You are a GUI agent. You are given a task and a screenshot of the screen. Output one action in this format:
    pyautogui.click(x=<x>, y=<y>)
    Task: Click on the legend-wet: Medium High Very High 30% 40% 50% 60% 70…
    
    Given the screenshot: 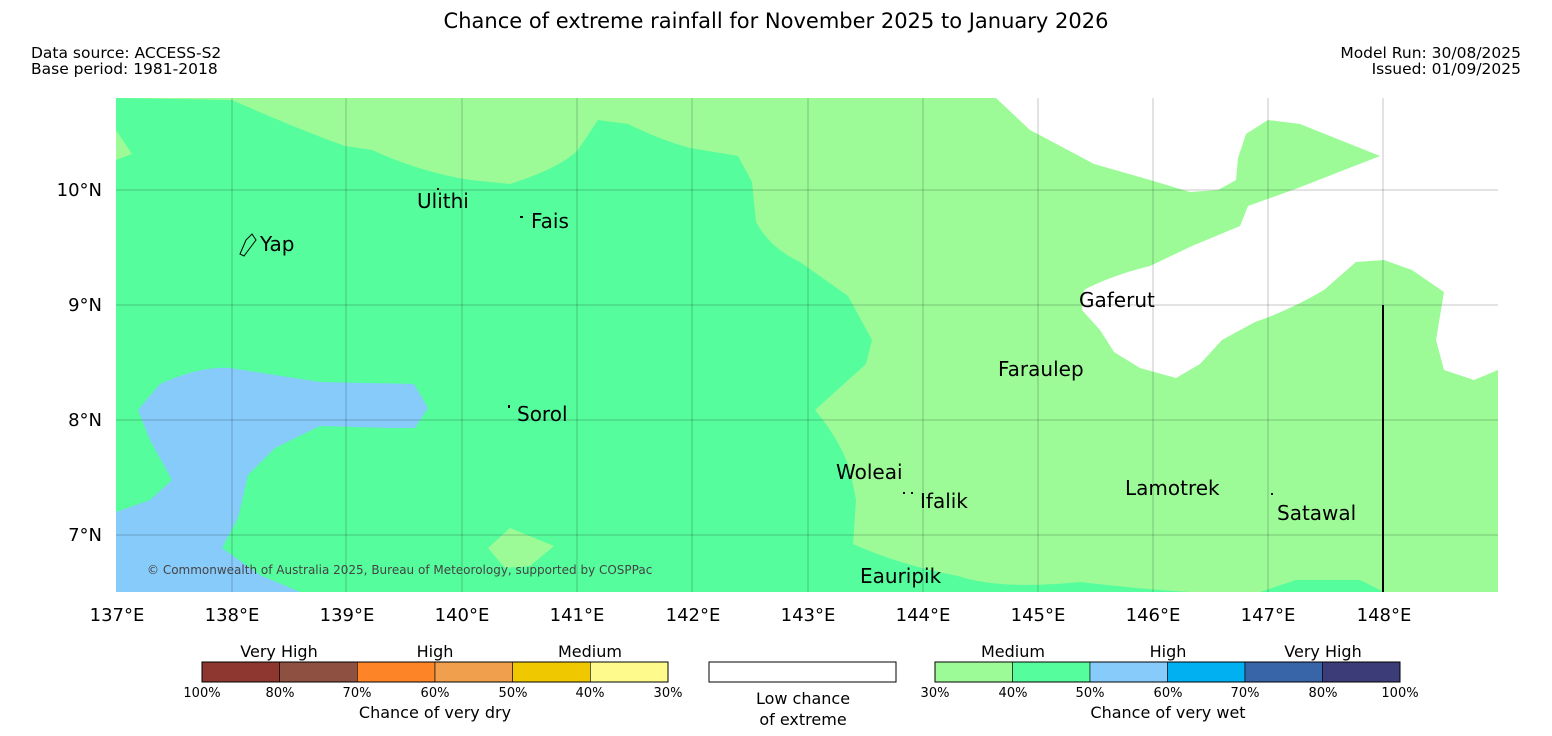 What is the action you would take?
    pyautogui.click(x=1170, y=682)
    